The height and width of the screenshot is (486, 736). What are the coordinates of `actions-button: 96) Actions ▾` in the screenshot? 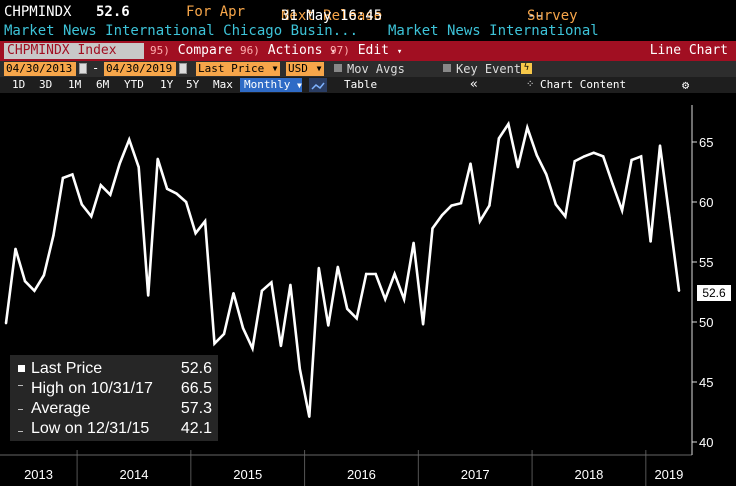 It's located at (288, 51).